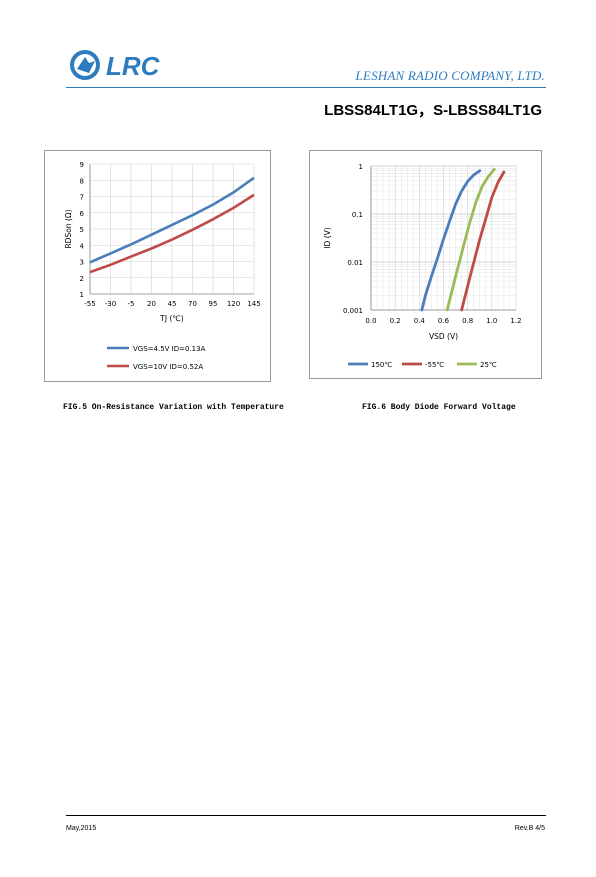 This screenshot has height=877, width=596. Describe the element at coordinates (82, 279) in the screenshot. I see `y-tick-label: 2` at that location.